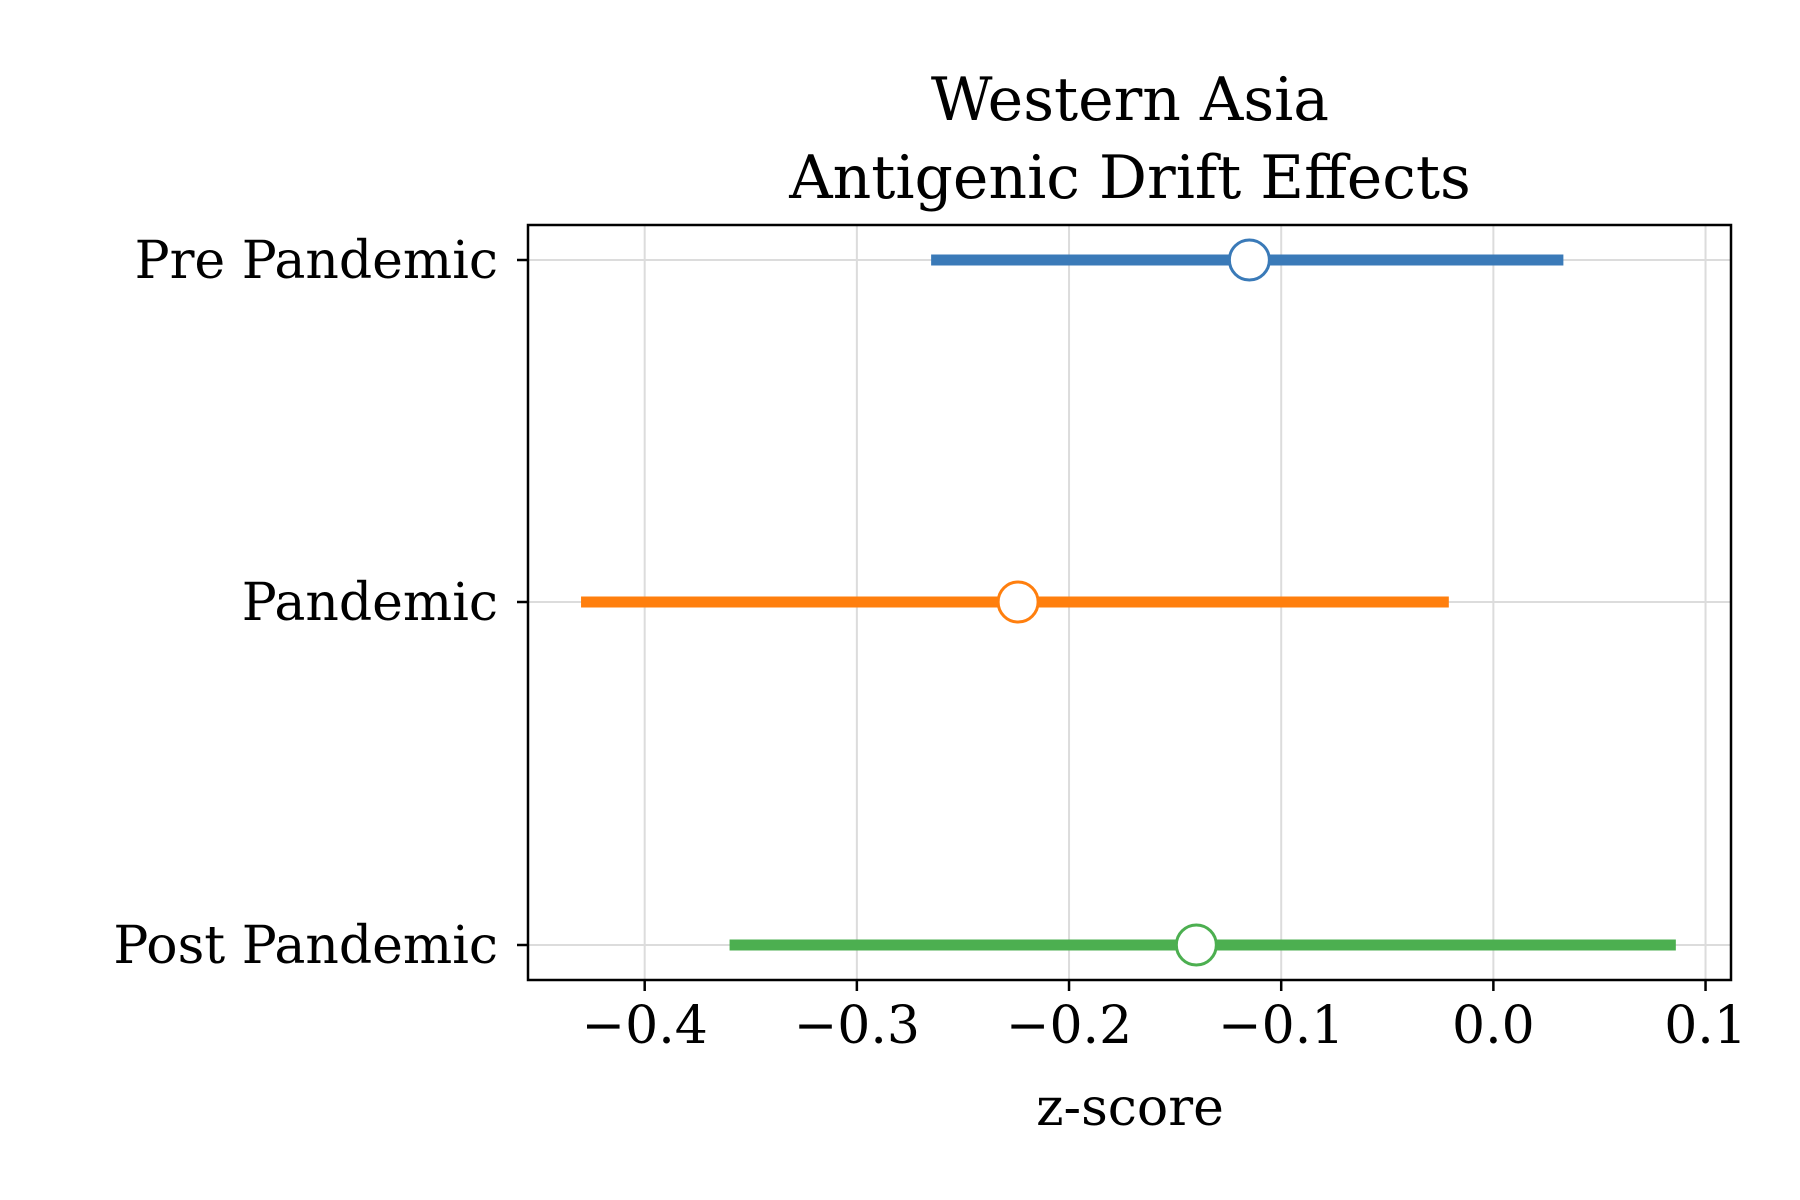  What do you see at coordinates (1130, 100) in the screenshot?
I see `chart-title-line-1: Western Asia` at bounding box center [1130, 100].